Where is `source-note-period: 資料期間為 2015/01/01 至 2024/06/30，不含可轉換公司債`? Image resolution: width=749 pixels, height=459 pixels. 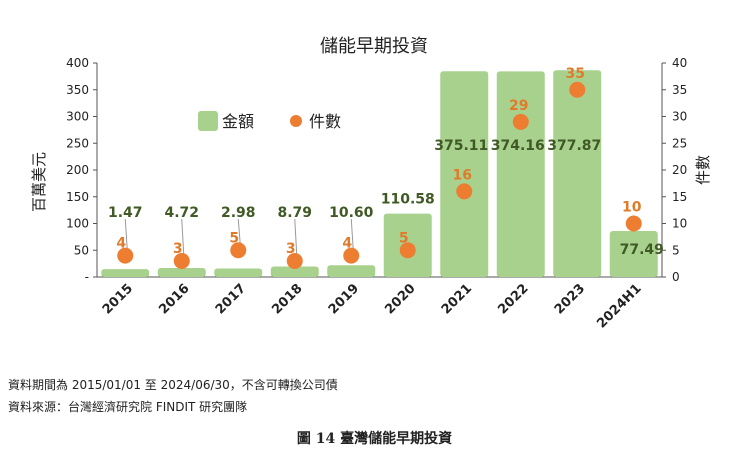 source-note-period: 資料期間為 2015/01/01 至 2024/06/30，不含可轉換公司債 is located at coordinates (173, 385).